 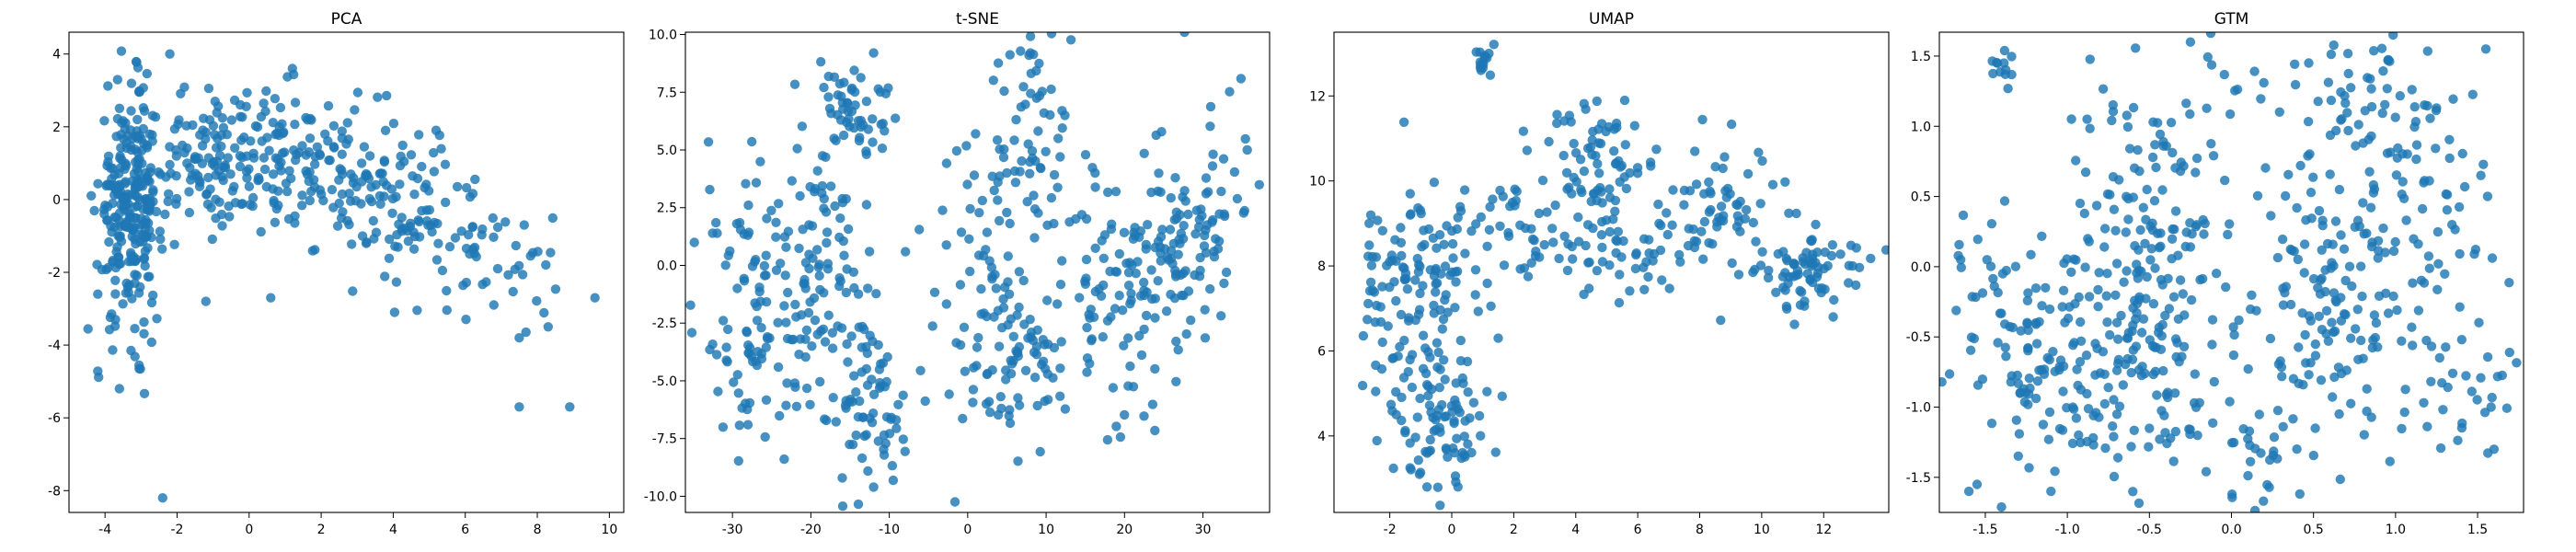 What do you see at coordinates (1611, 19) in the screenshot?
I see `umap-title: UMAP` at bounding box center [1611, 19].